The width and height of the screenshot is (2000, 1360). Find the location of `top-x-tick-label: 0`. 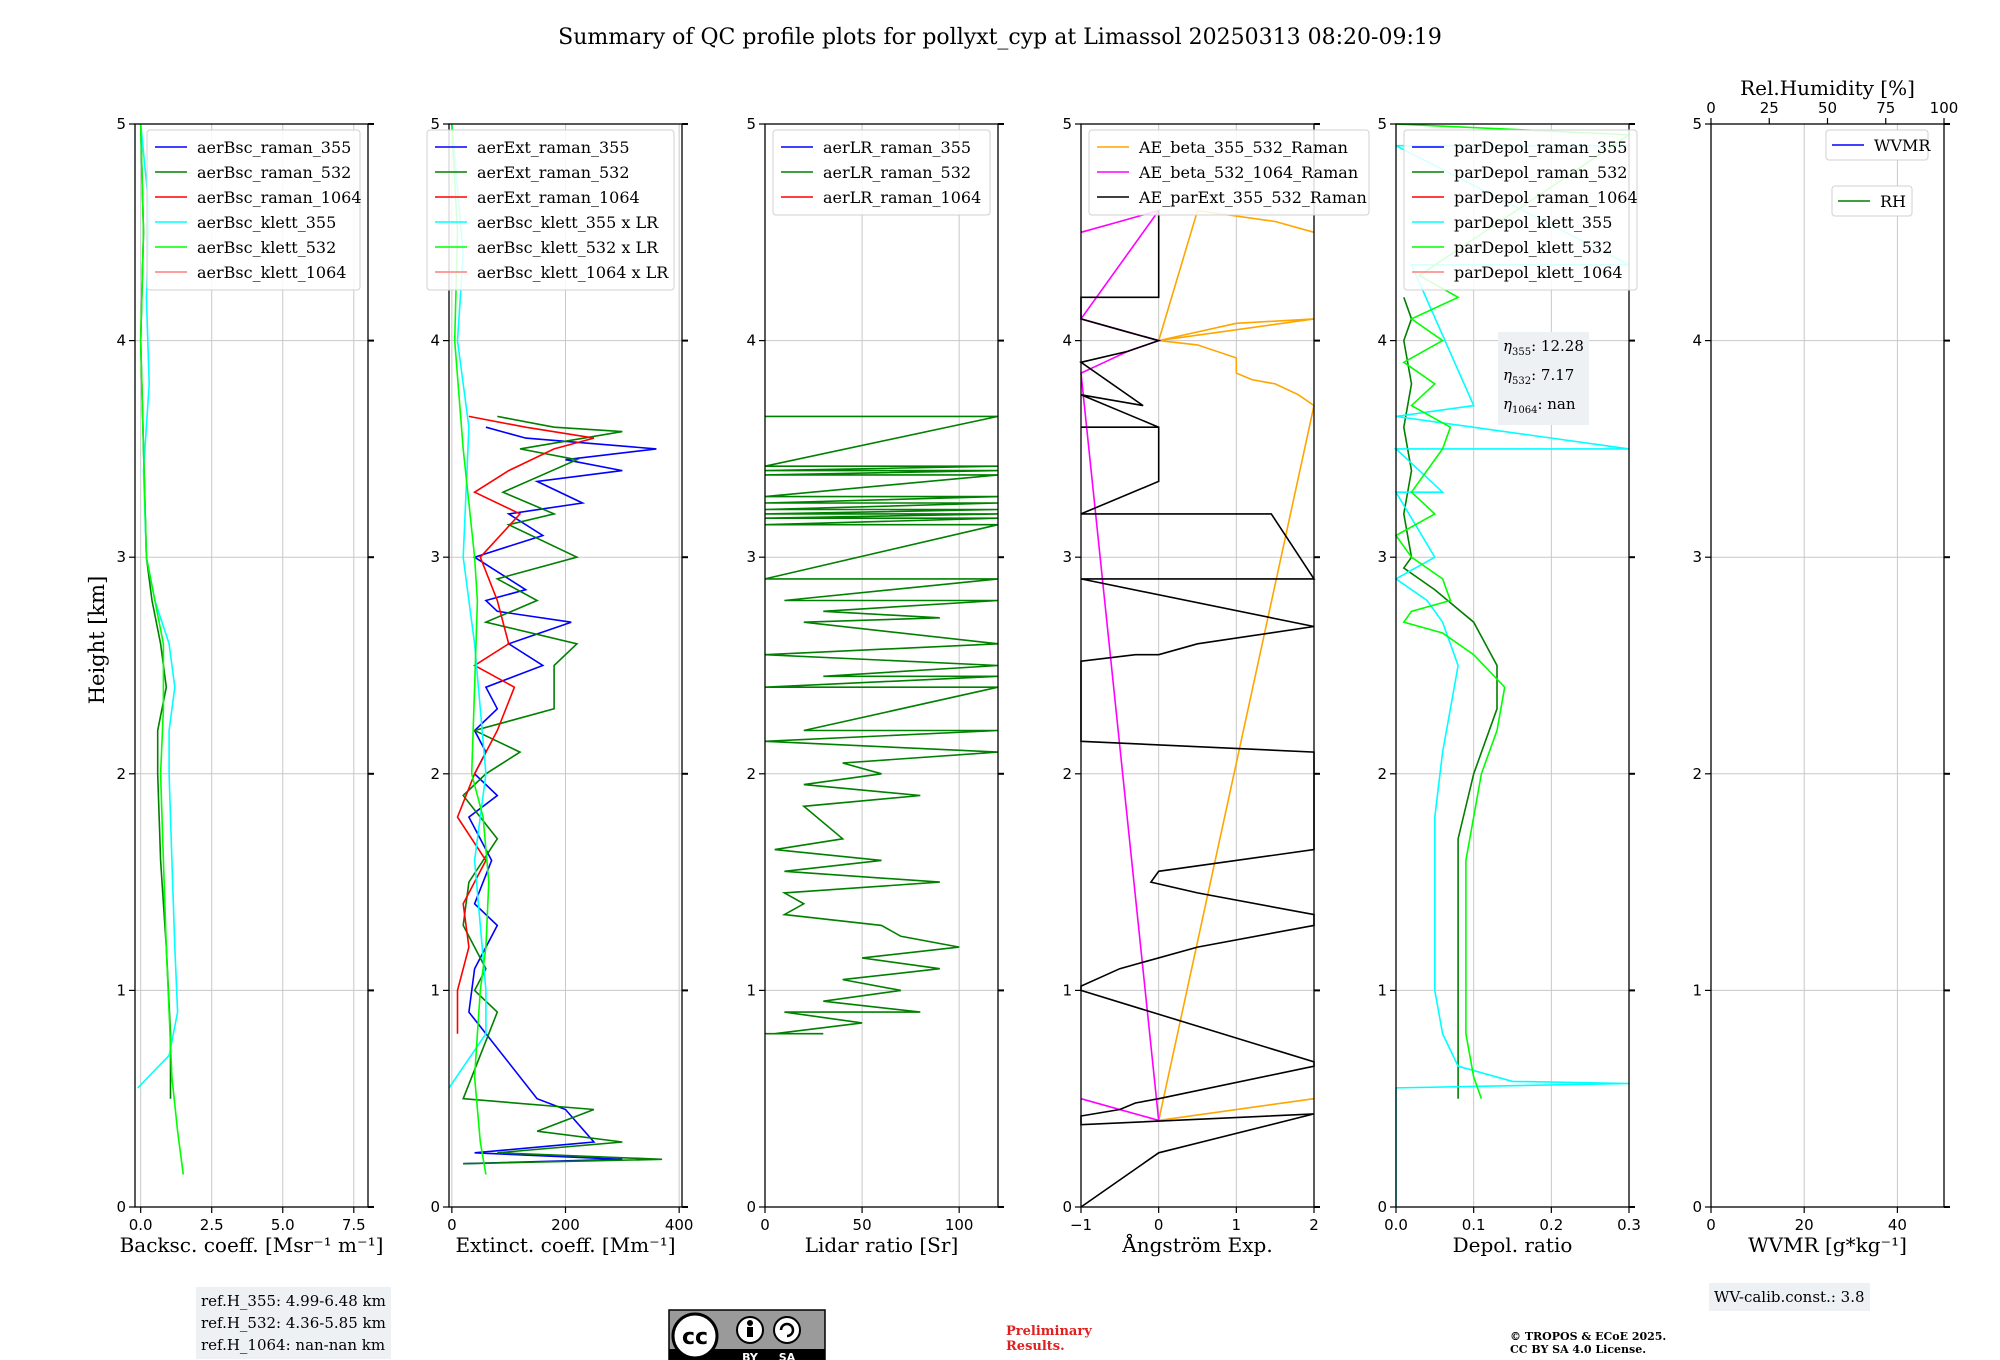

top-x-tick-label: 0 is located at coordinates (1711, 108).